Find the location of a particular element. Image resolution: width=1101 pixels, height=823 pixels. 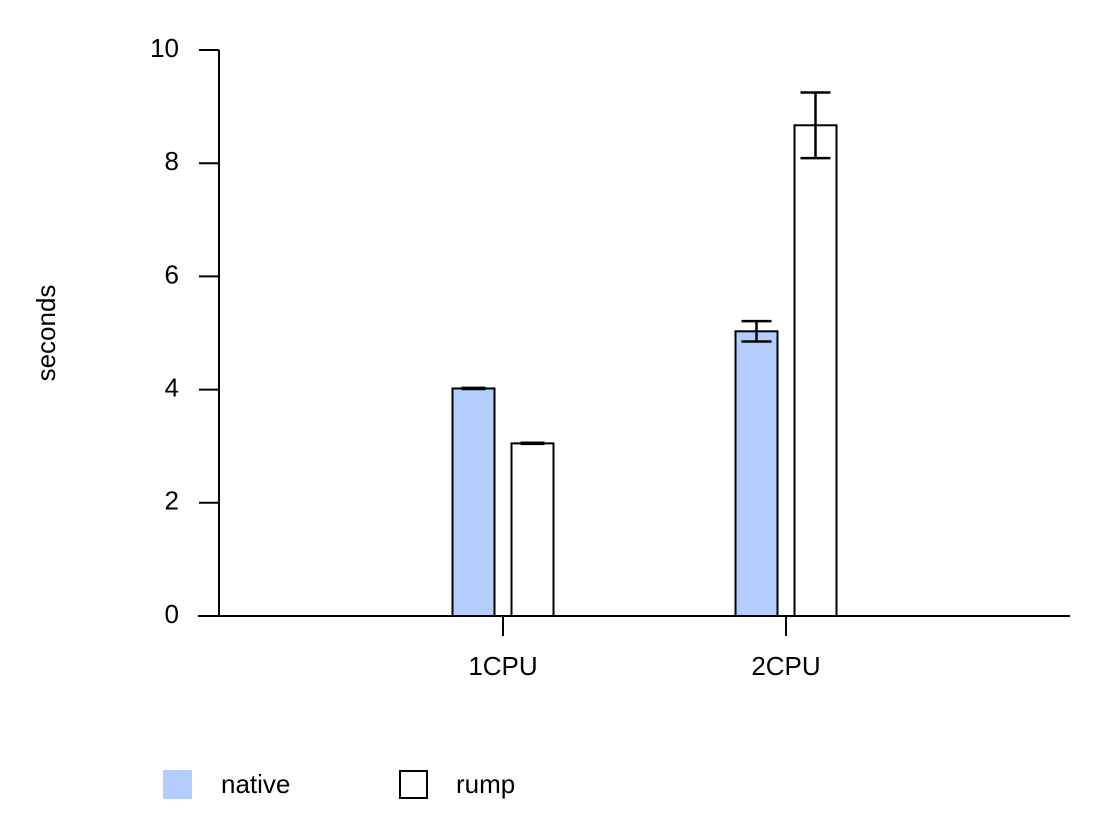

legend-item-rump: rump is located at coordinates (457, 784).